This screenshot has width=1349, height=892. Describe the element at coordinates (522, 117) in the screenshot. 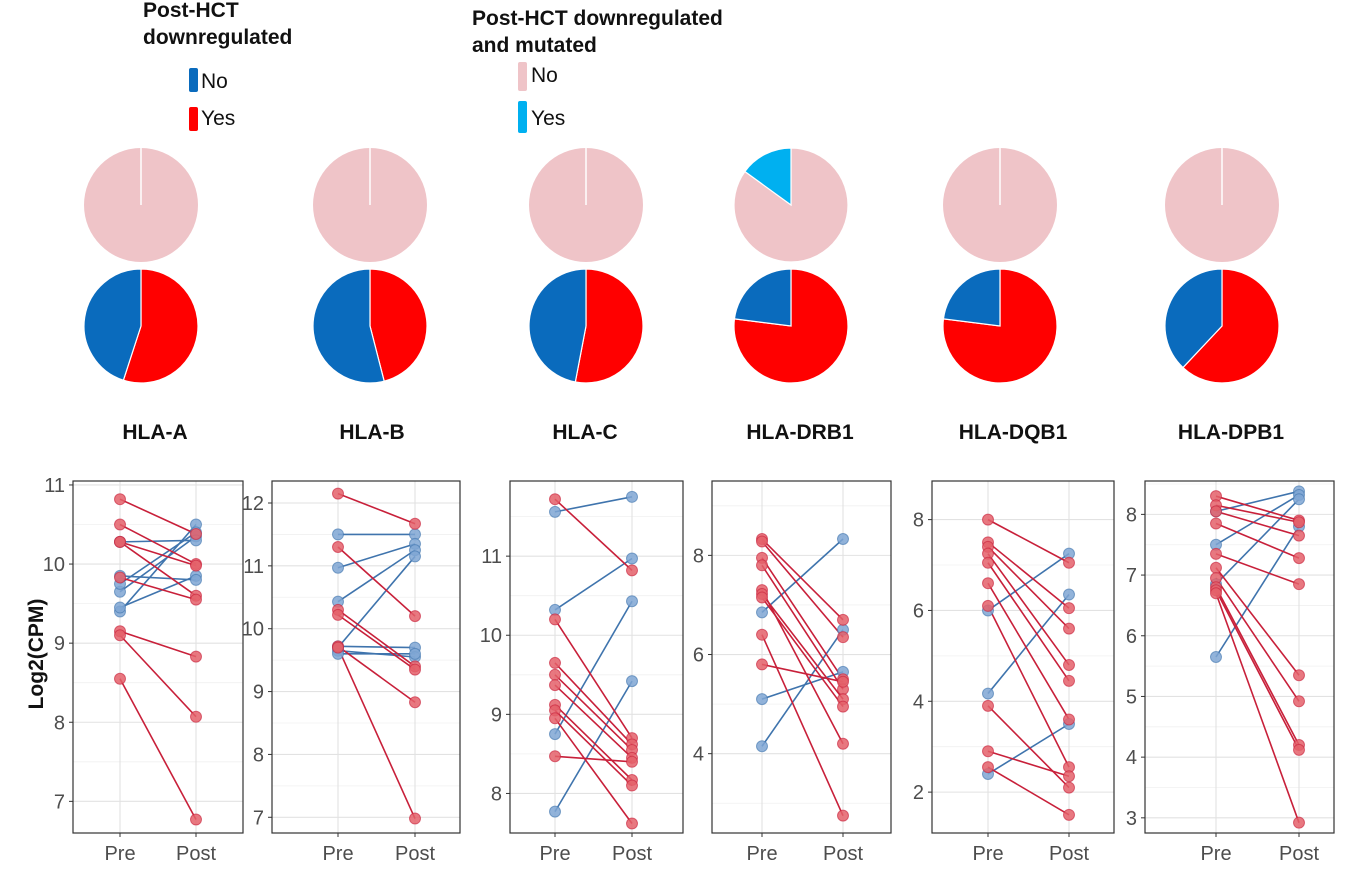

I see `legend-mutated-yes-swatch` at that location.